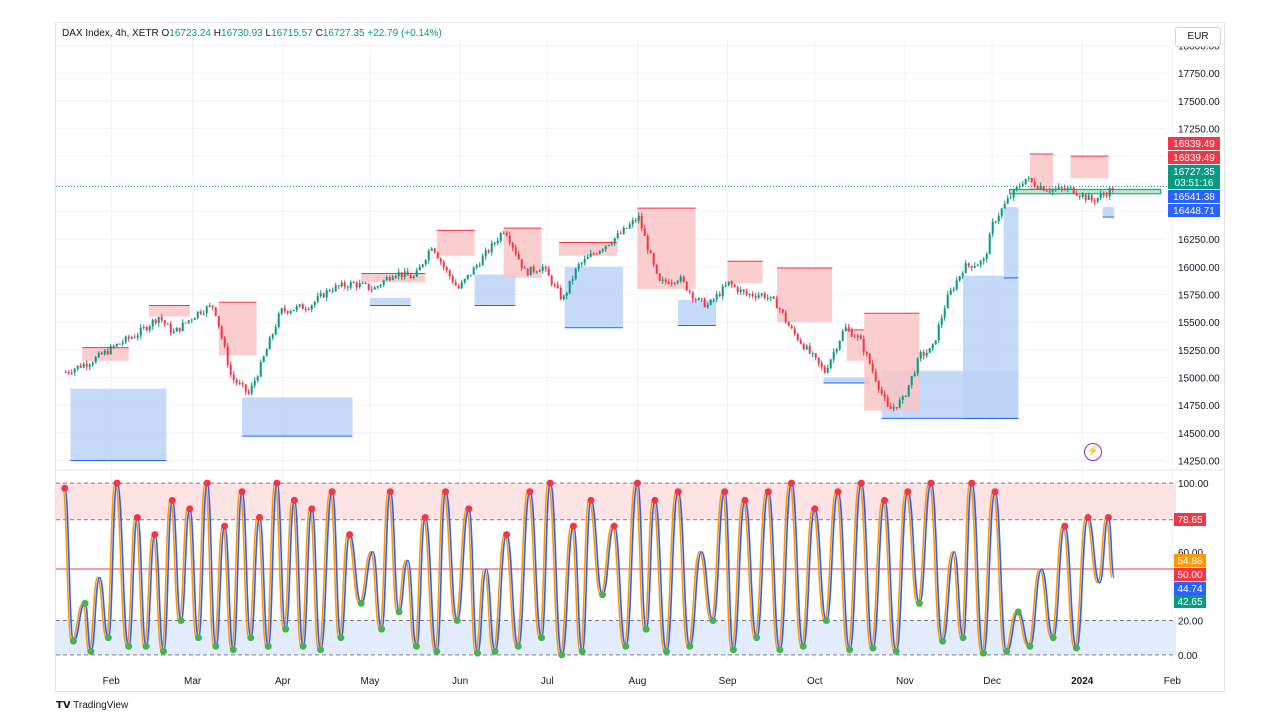 The width and height of the screenshot is (1280, 720). I want to click on currency-button: EUR, so click(1198, 37).